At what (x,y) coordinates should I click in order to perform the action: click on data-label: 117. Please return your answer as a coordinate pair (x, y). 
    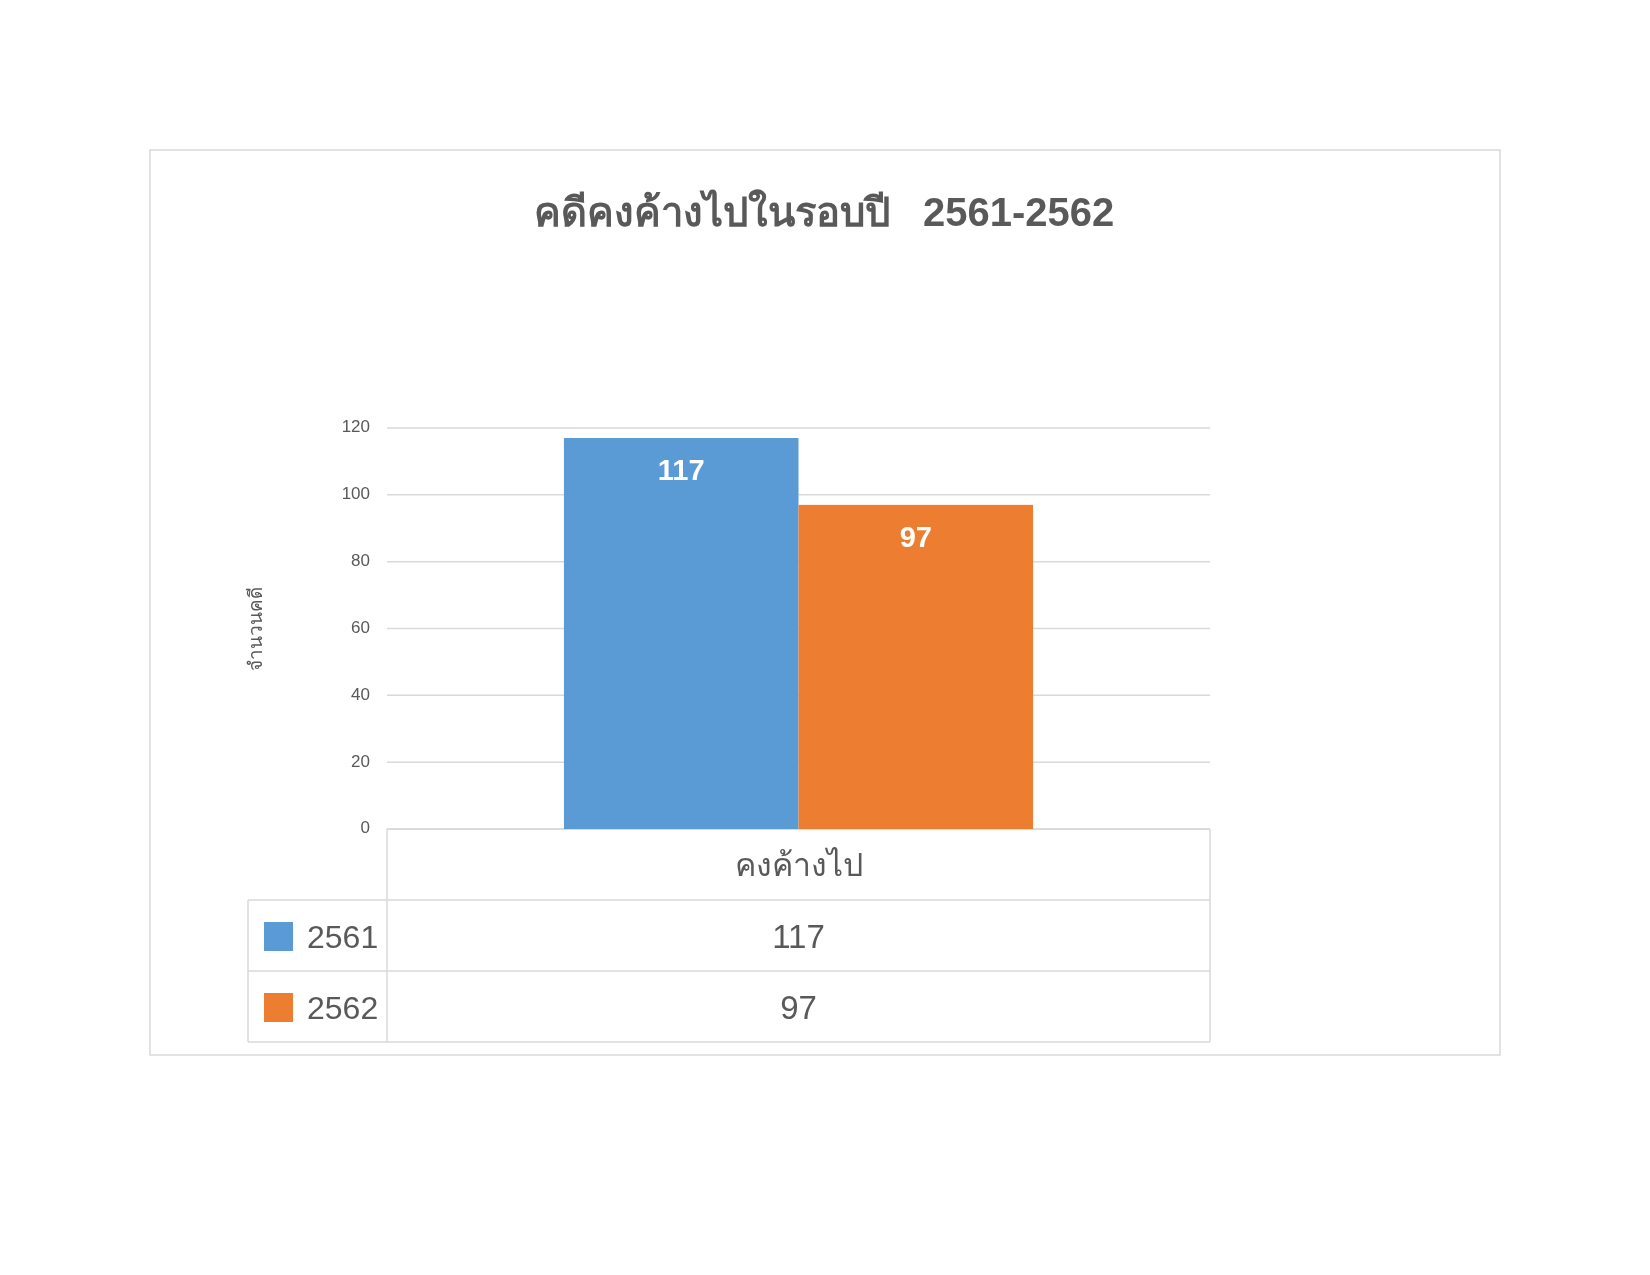
    Looking at the image, I should click on (681, 470).